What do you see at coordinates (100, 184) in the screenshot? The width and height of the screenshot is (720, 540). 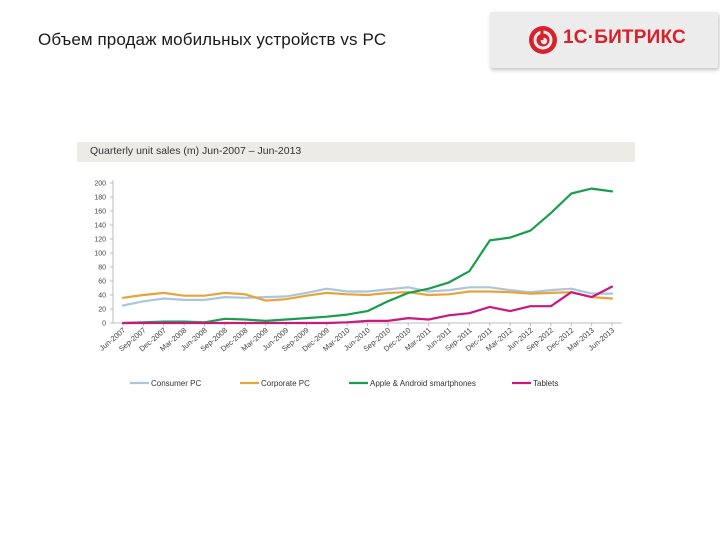 I see `y-tick-label: 200` at bounding box center [100, 184].